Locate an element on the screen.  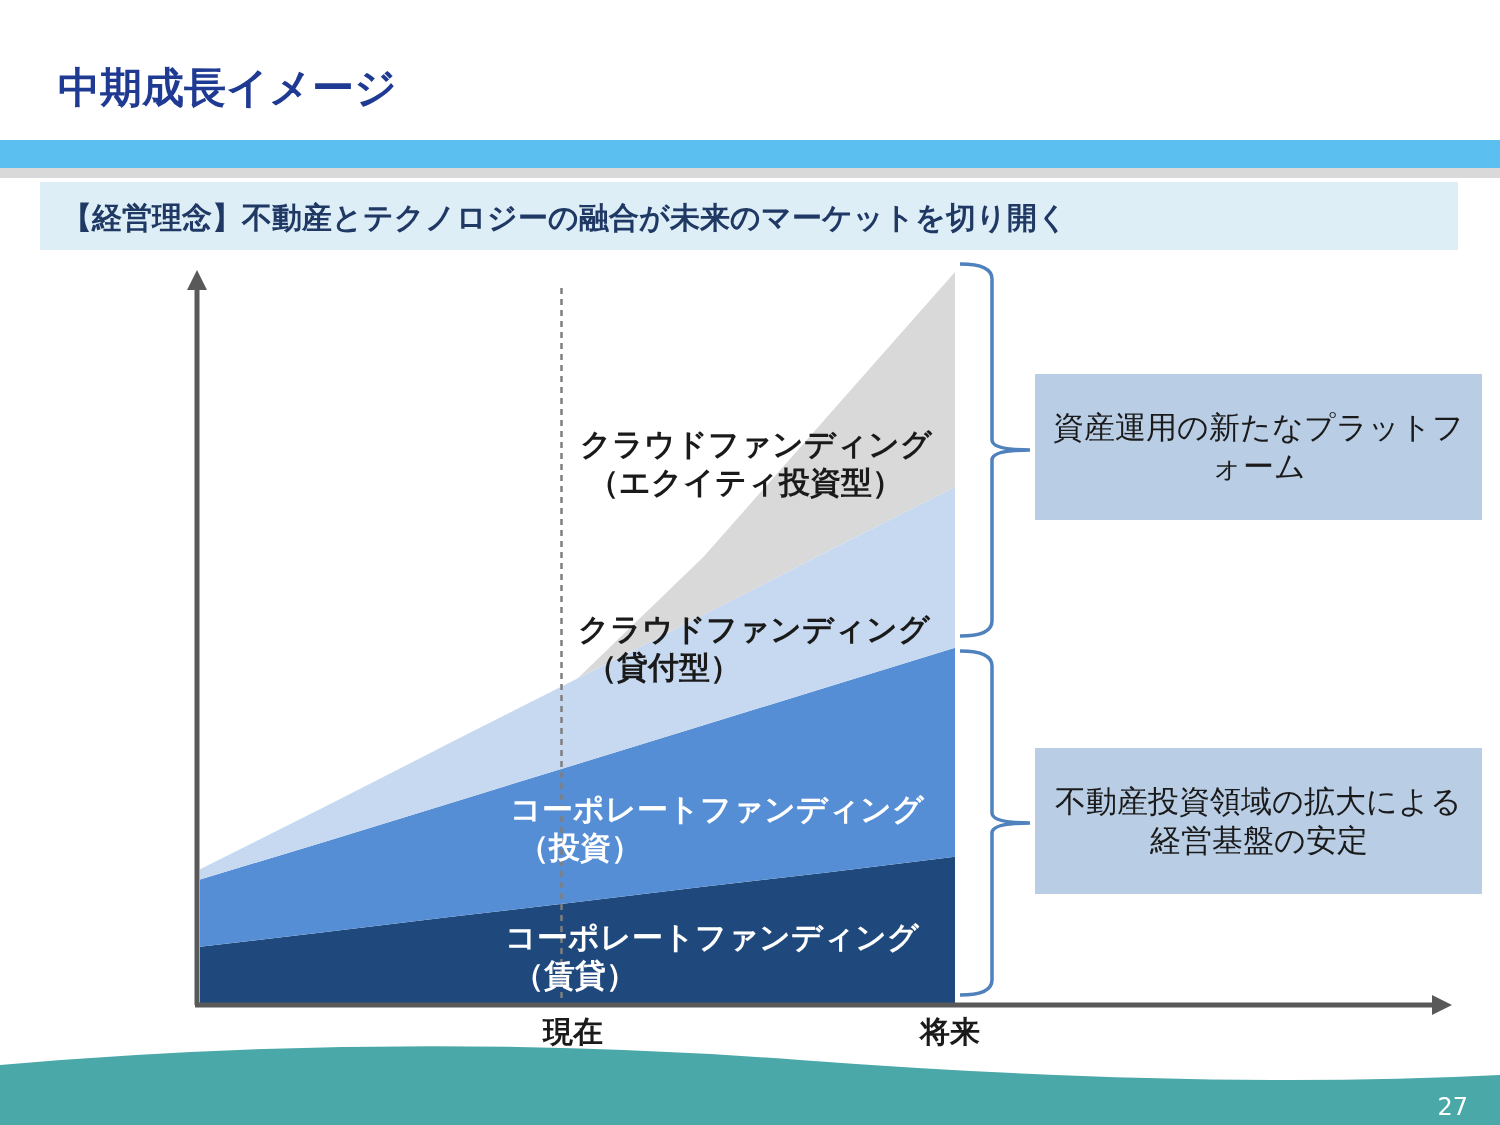
series-label: コーポレートファンディング（賃貸） is located at coordinates (712, 956).